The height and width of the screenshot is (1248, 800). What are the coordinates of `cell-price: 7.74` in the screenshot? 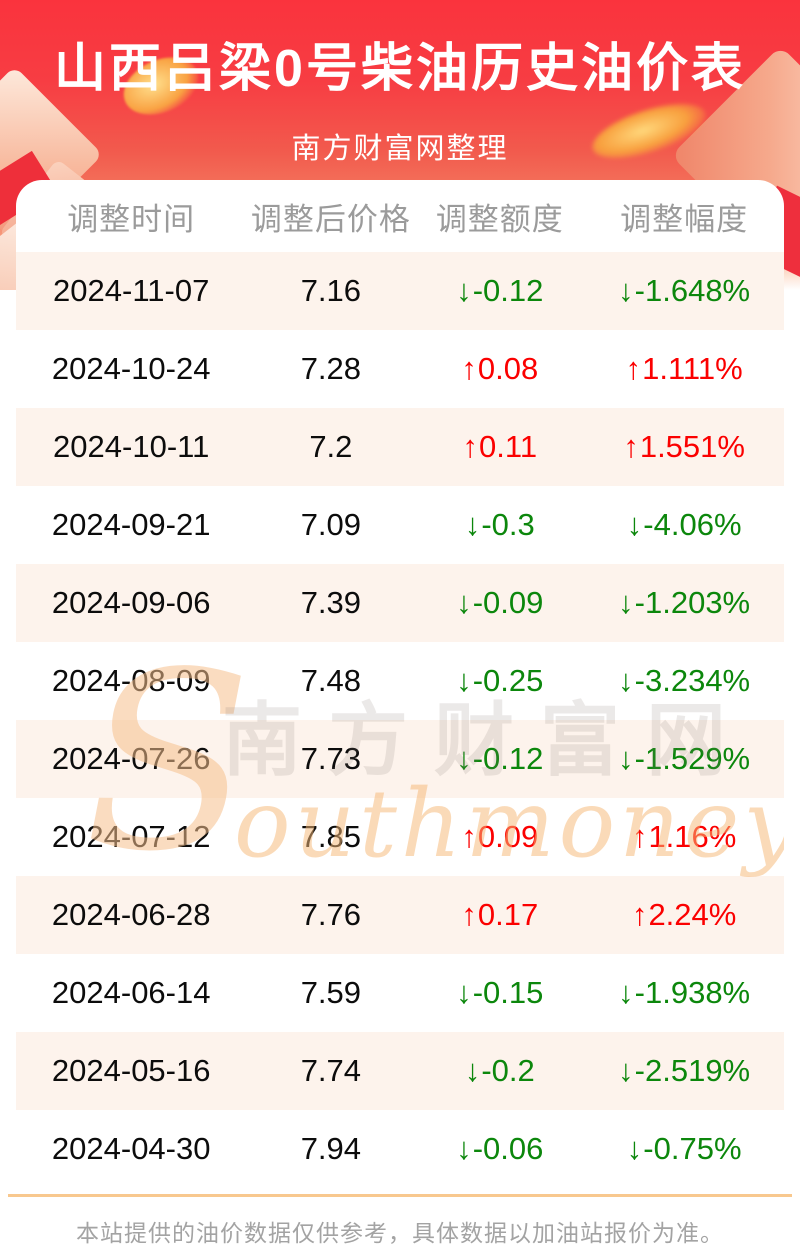 It's located at (331, 1070).